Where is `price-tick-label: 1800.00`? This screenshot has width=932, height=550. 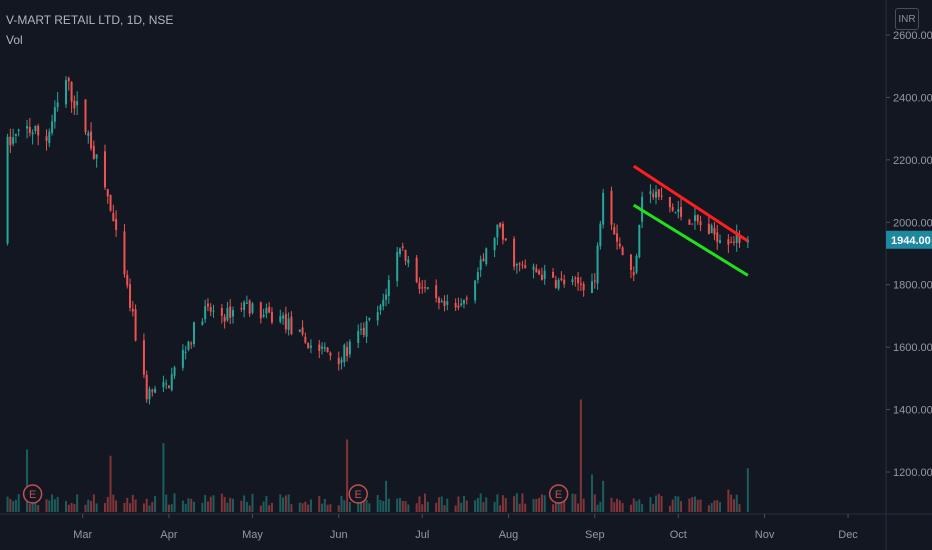
price-tick-label: 1800.00 is located at coordinates (912, 286).